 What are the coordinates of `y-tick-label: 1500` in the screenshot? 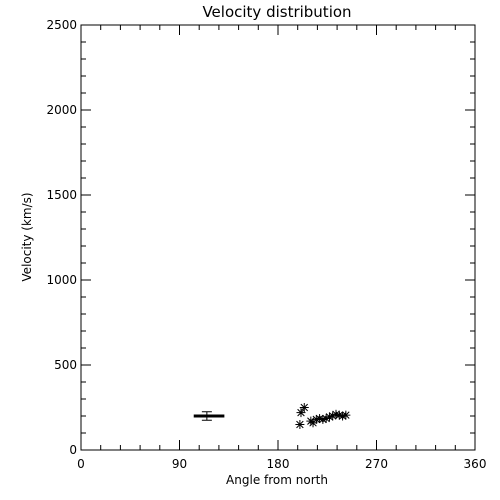 It's located at (61, 195).